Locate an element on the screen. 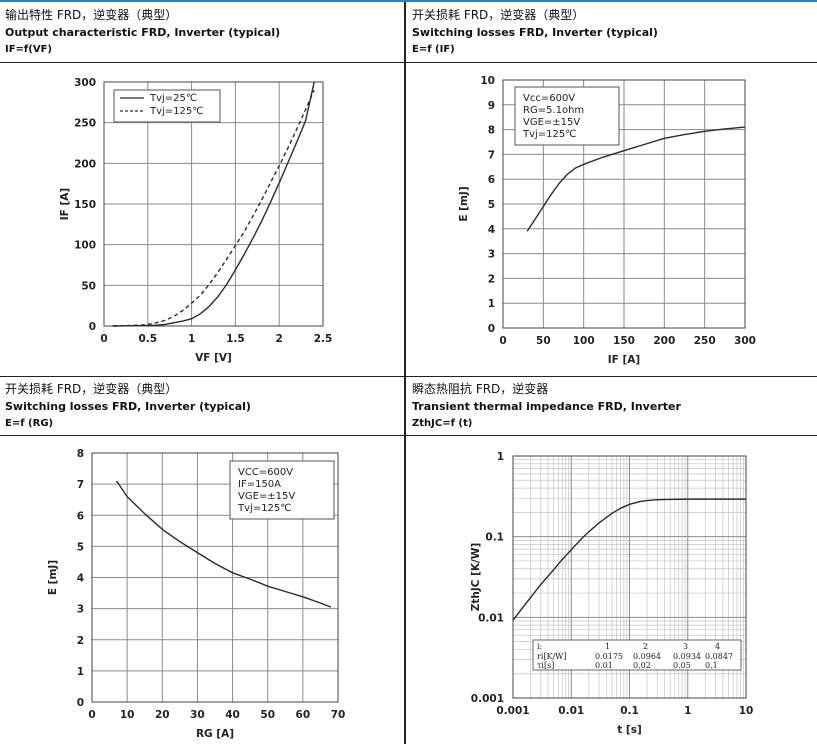  panel-4-title-cn: 瞬态热阻抗 FRD，逆变器 is located at coordinates (480, 389).